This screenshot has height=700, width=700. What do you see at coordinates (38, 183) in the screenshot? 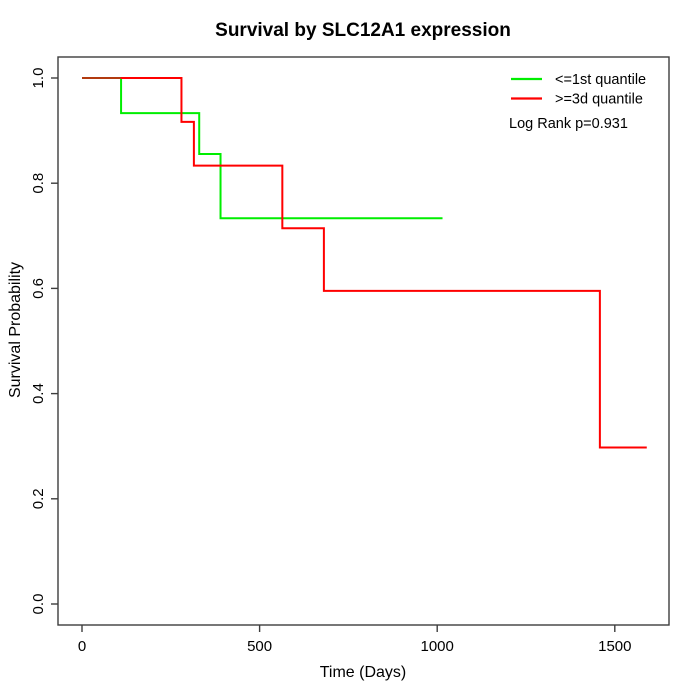
I see `y-tick-label: 0.8` at bounding box center [38, 183].